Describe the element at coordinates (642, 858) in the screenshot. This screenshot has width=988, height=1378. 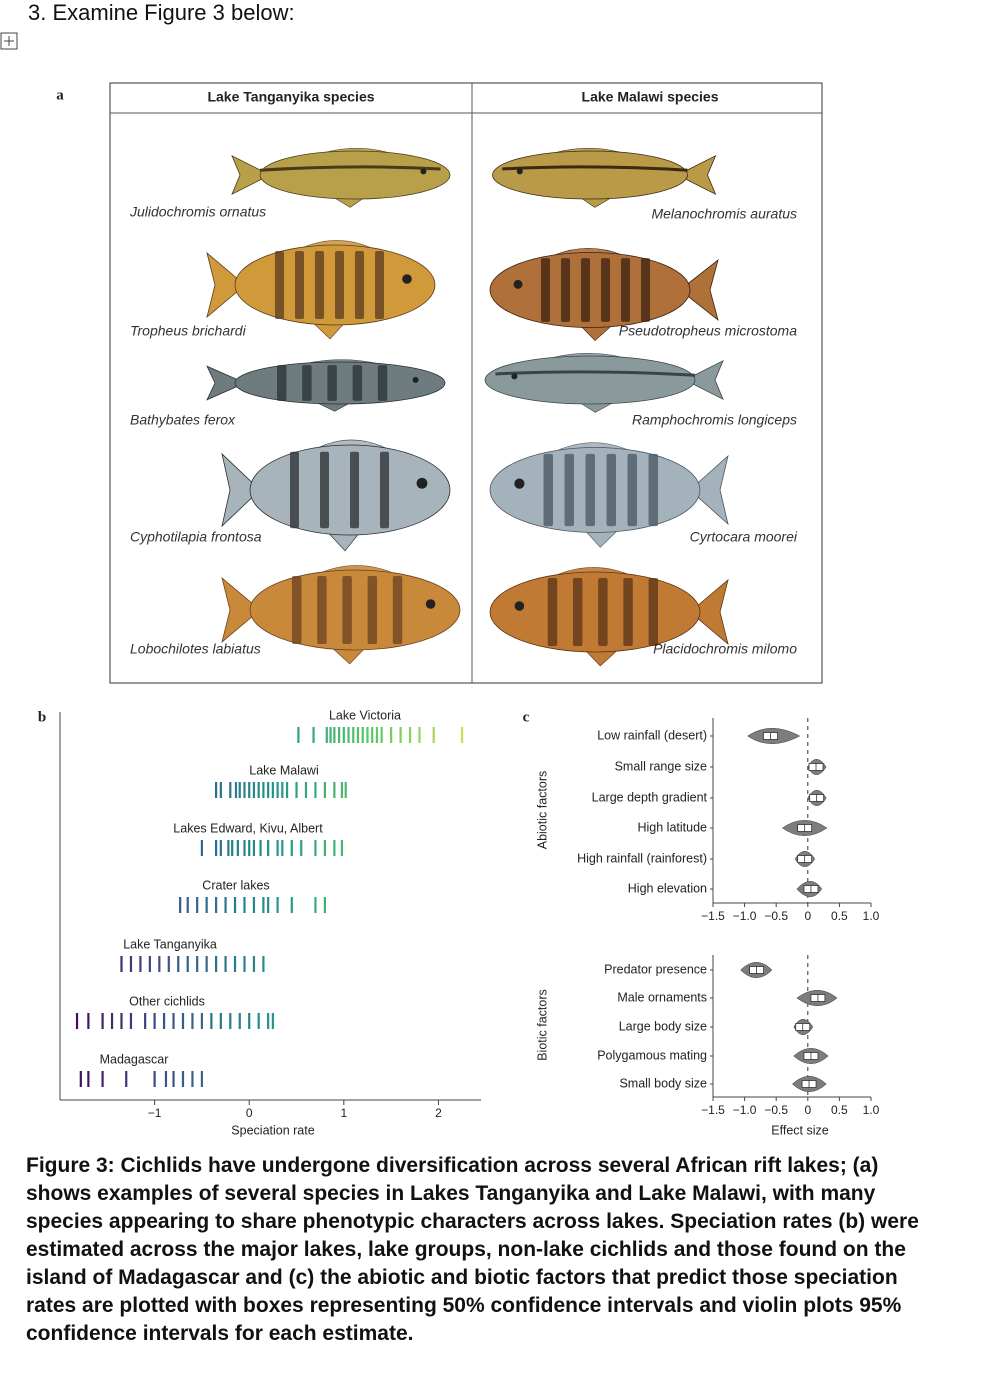
I see `factor-label: High rainfall (rainforest)` at that location.